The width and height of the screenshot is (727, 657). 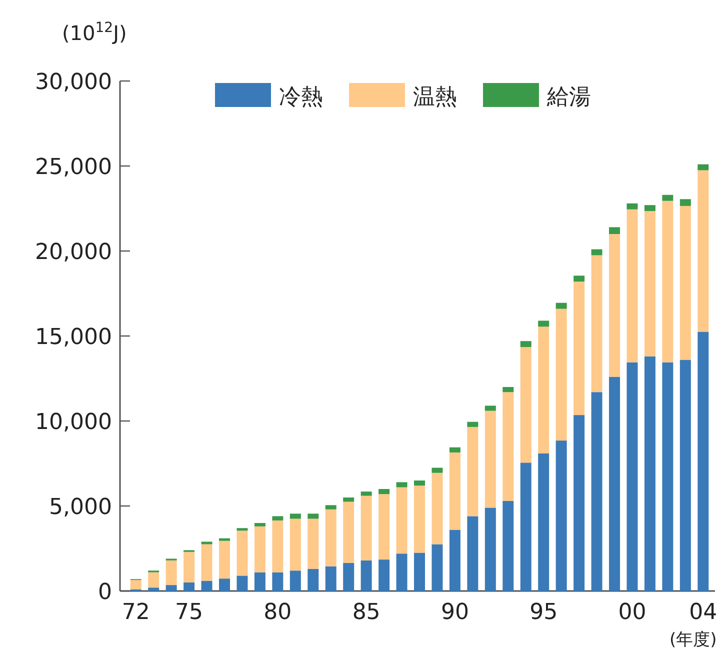 What do you see at coordinates (703, 612) in the screenshot?
I see `x-tick-label: 04` at bounding box center [703, 612].